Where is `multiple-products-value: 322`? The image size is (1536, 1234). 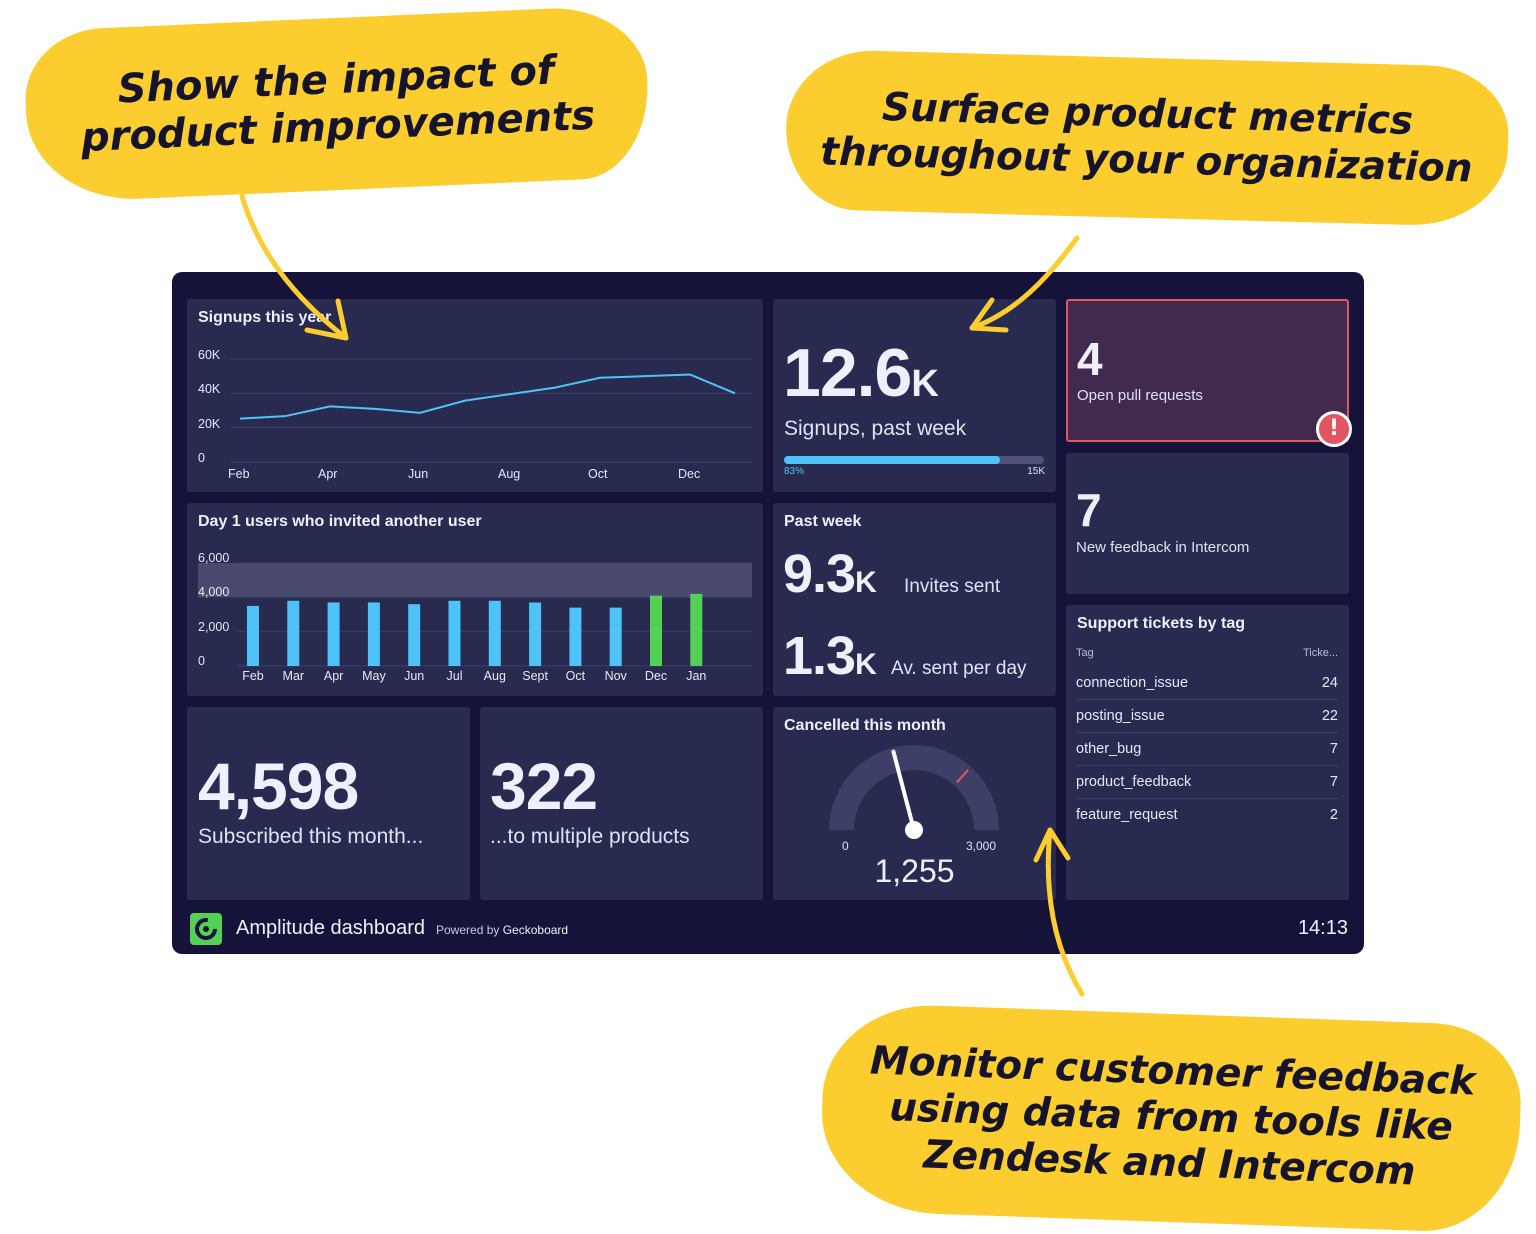 multiple-products-value: 322 is located at coordinates (543, 786).